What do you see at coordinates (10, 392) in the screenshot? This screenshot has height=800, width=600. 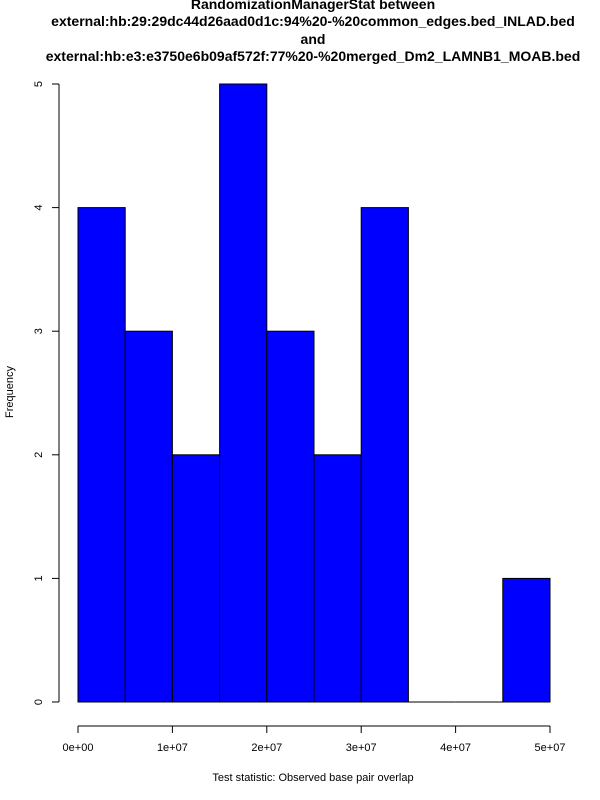 I see `y-axis-label: Frequency` at bounding box center [10, 392].